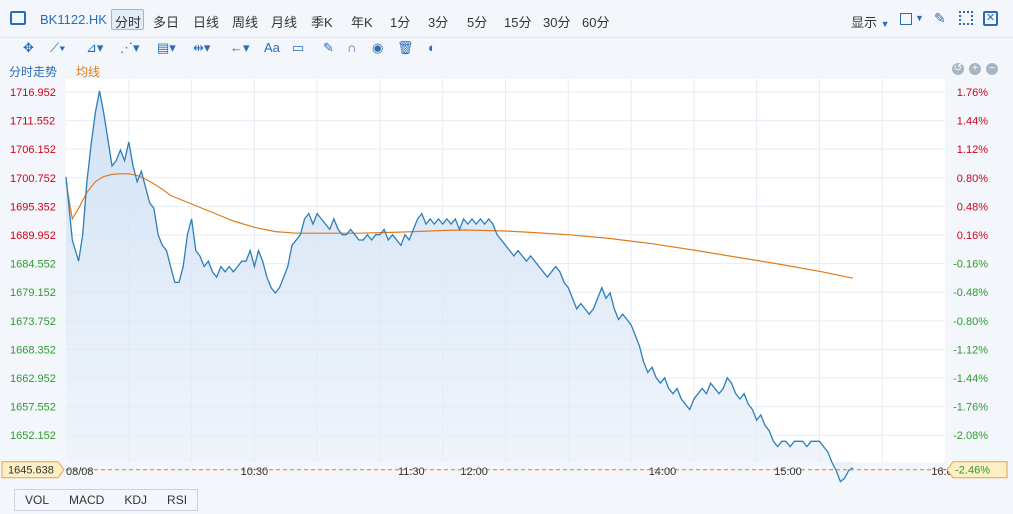 The height and width of the screenshot is (514, 1013). What do you see at coordinates (990, 18) in the screenshot?
I see `close-icon: ✕` at bounding box center [990, 18].